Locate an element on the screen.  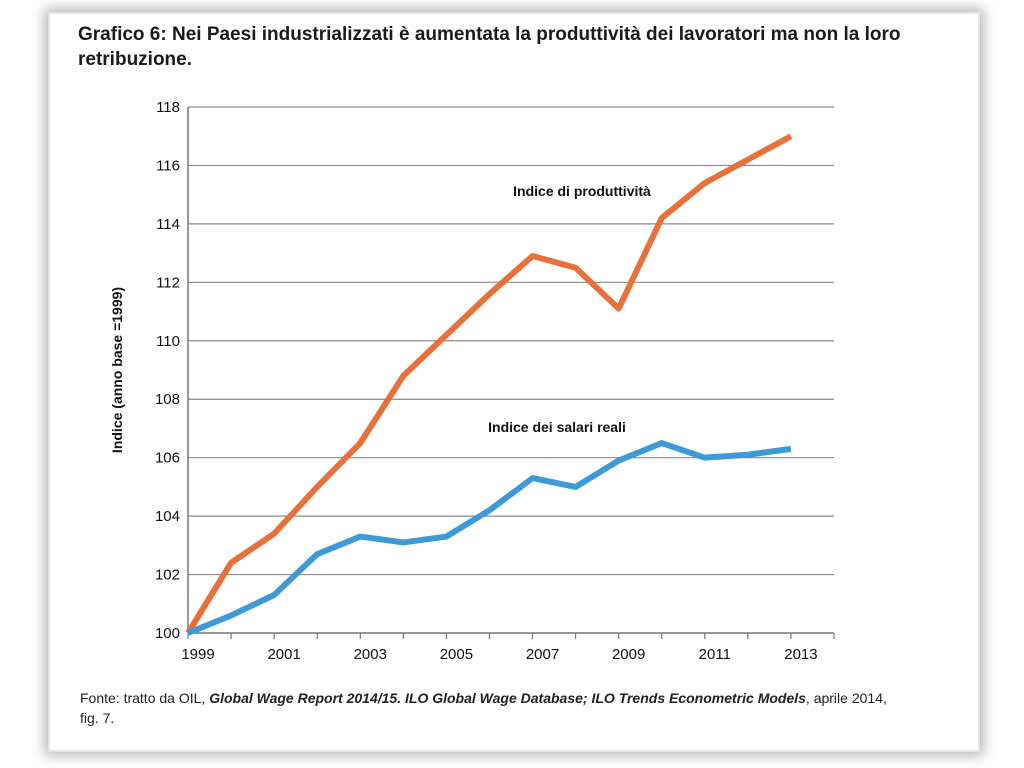
source-report: Global Wage Report 2014/15 is located at coordinates (303, 698).